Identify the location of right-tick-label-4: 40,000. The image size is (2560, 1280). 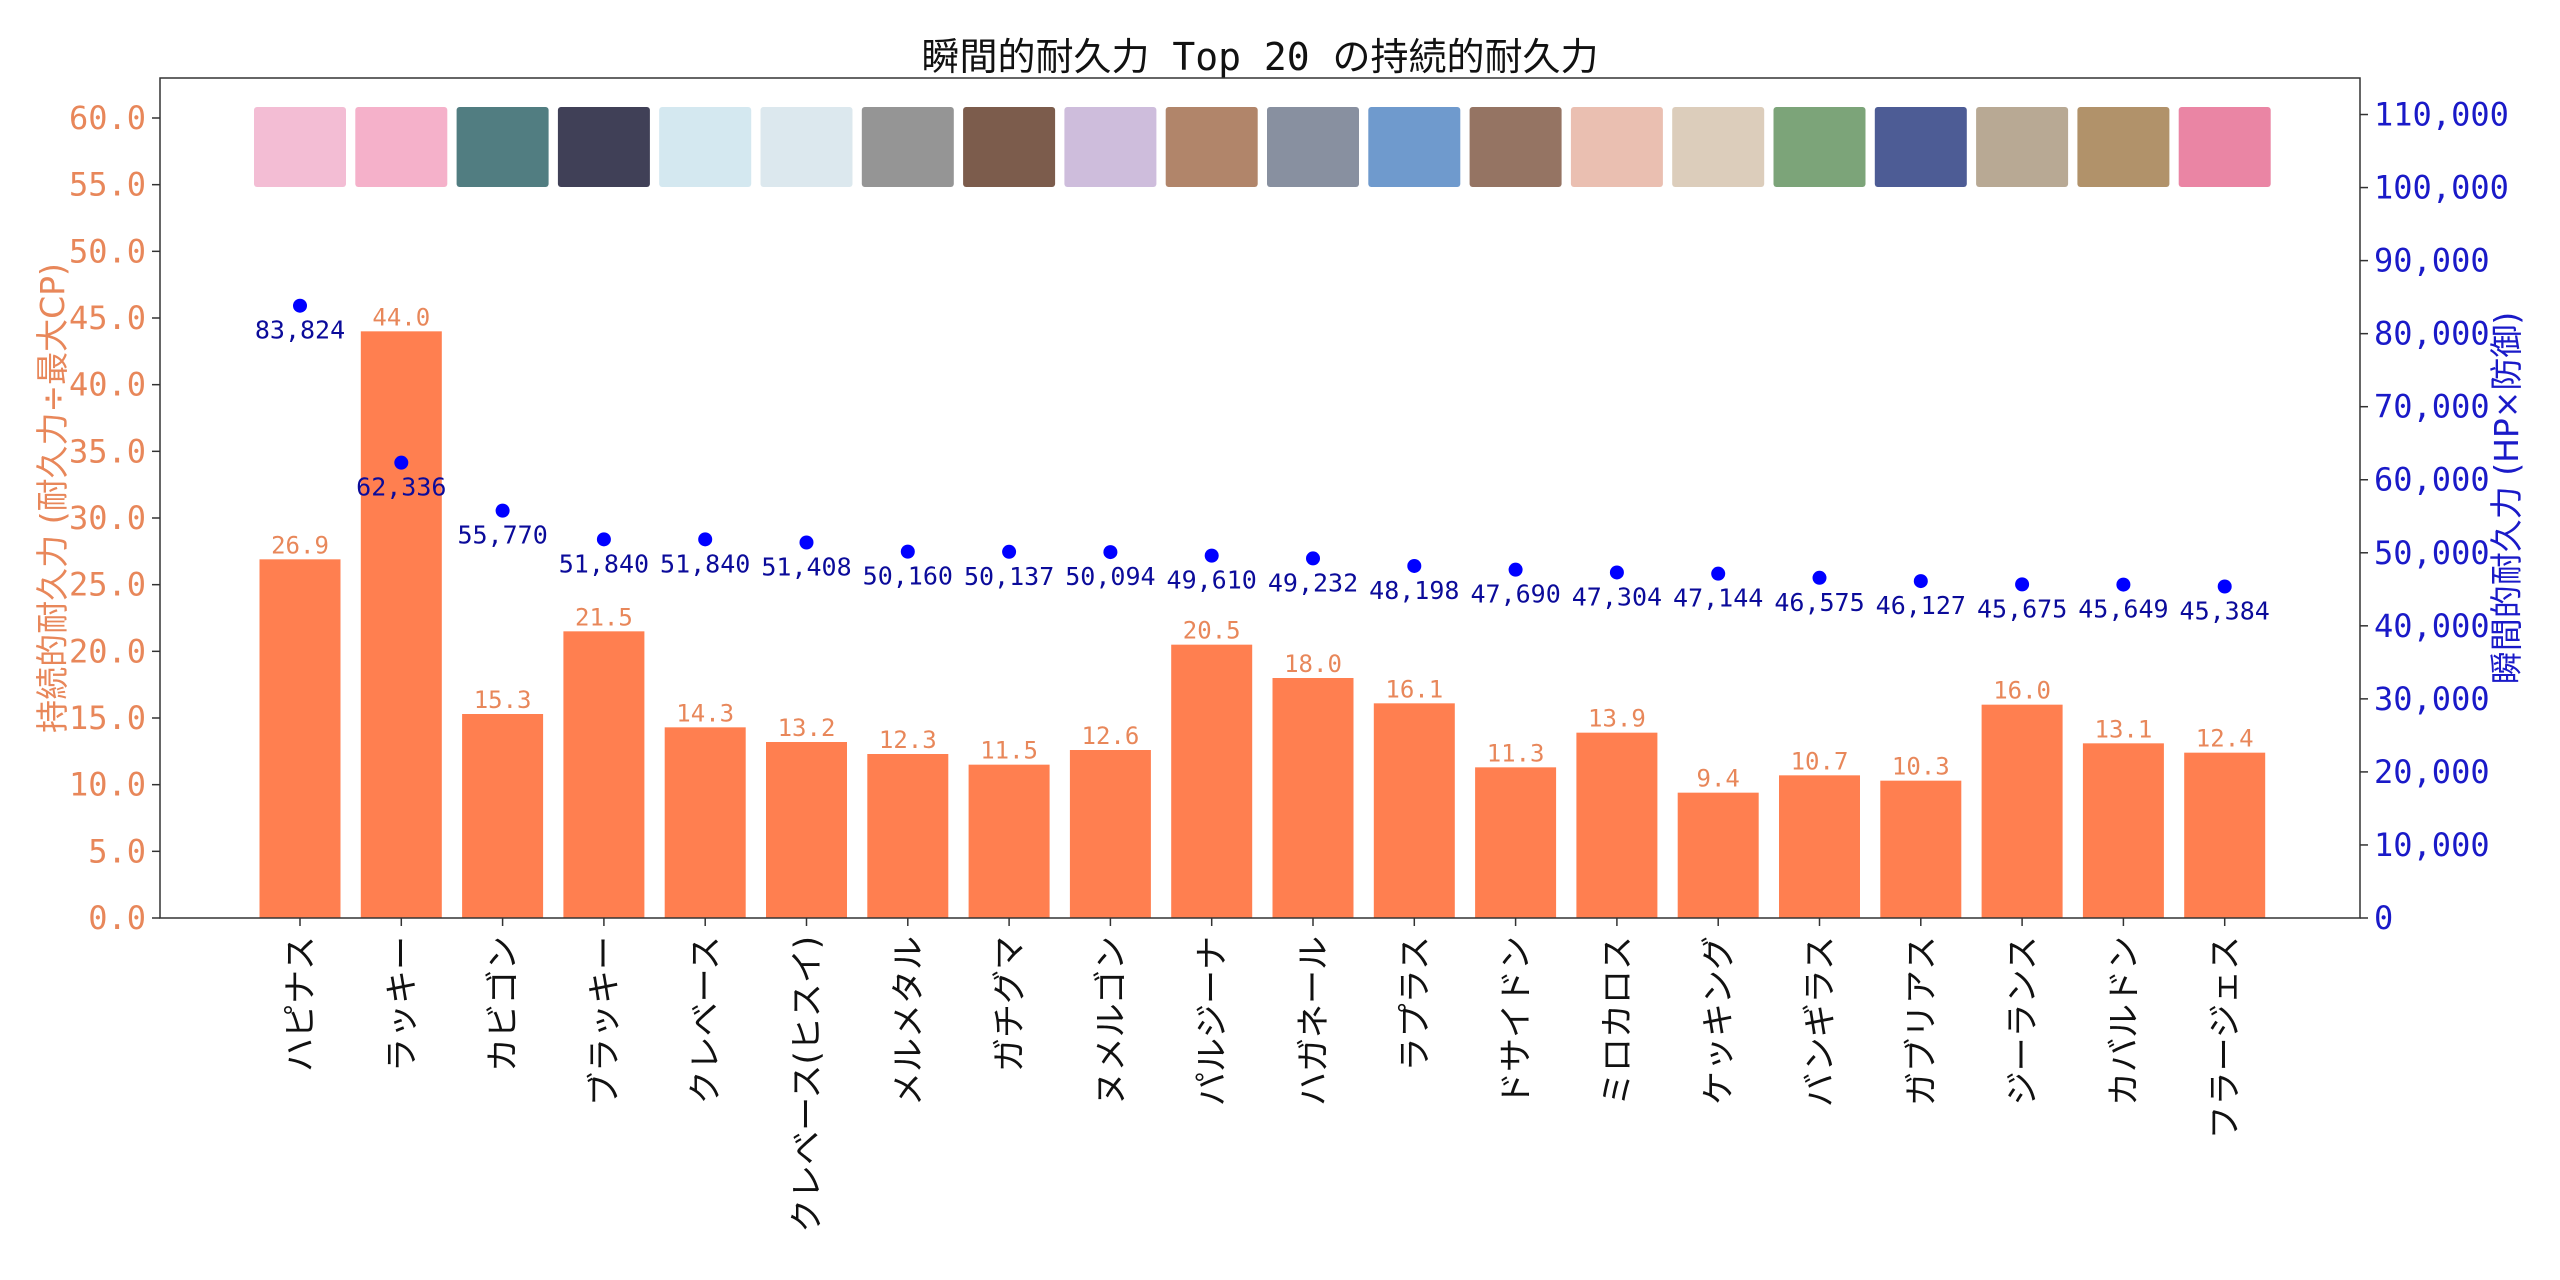
(2432, 626).